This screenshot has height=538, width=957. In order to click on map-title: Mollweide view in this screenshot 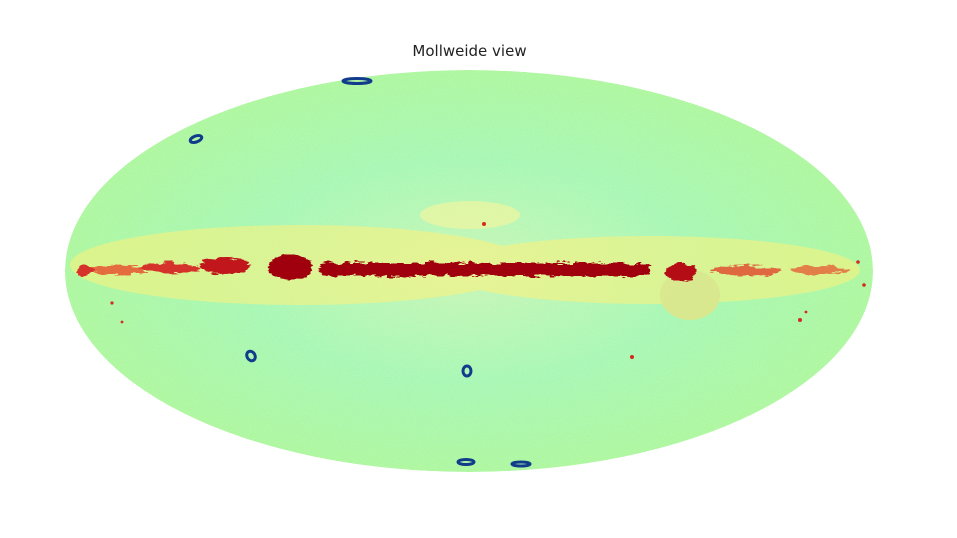, I will do `click(469, 51)`.